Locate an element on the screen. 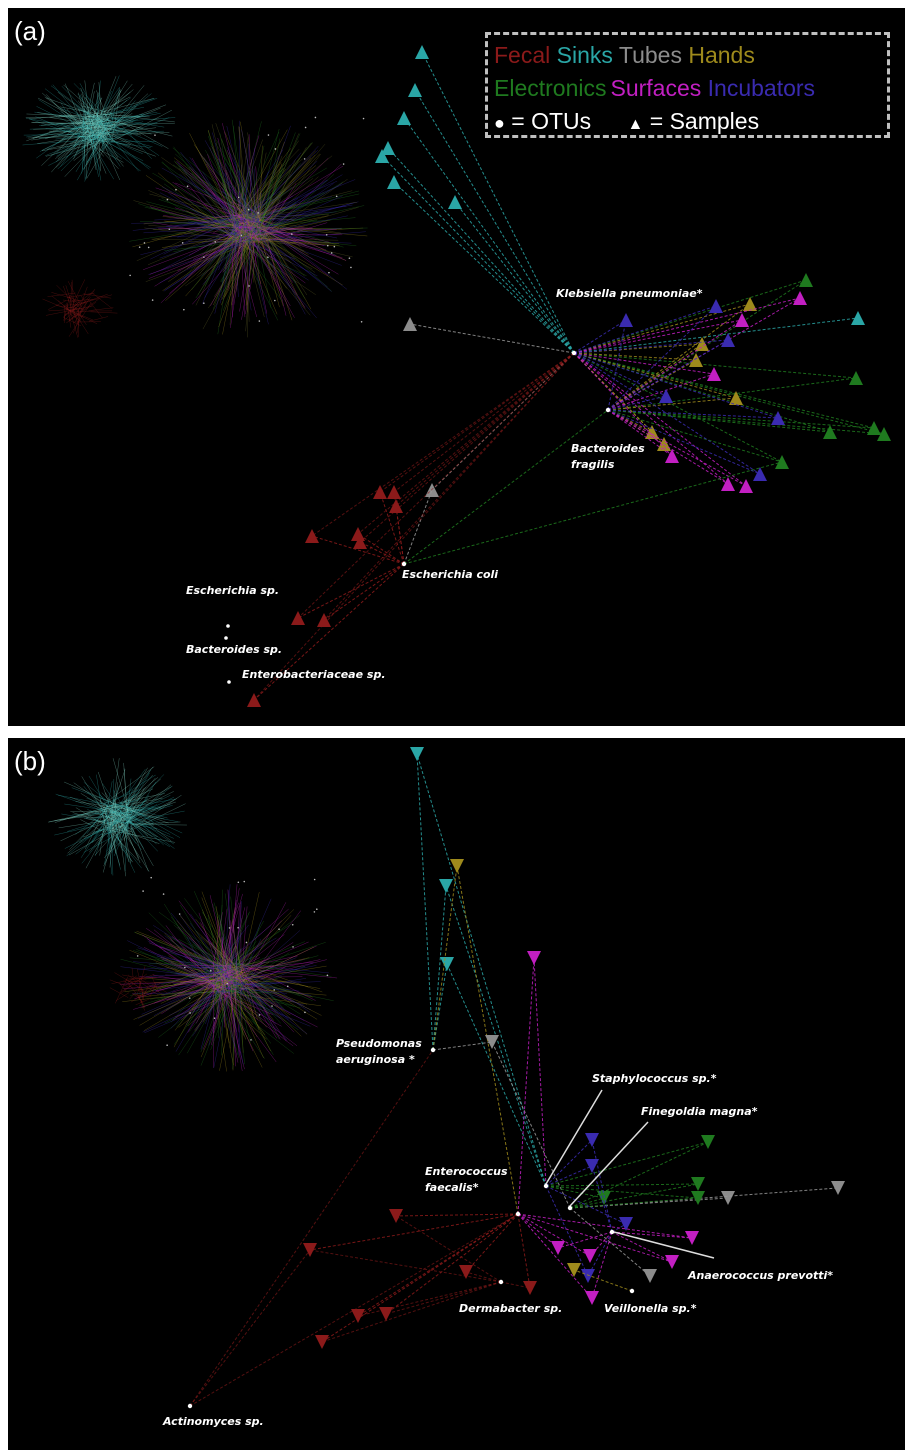  legend-row-2: Electronics Surfaces Incubators is located at coordinates (690, 88).